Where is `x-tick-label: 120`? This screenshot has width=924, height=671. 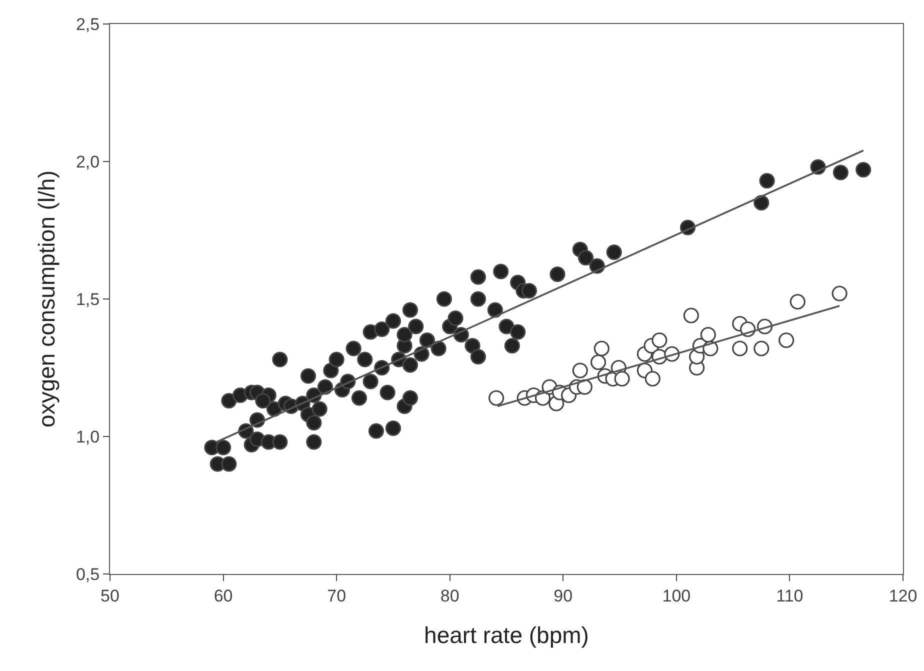
x-tick-label: 120 is located at coordinates (903, 596).